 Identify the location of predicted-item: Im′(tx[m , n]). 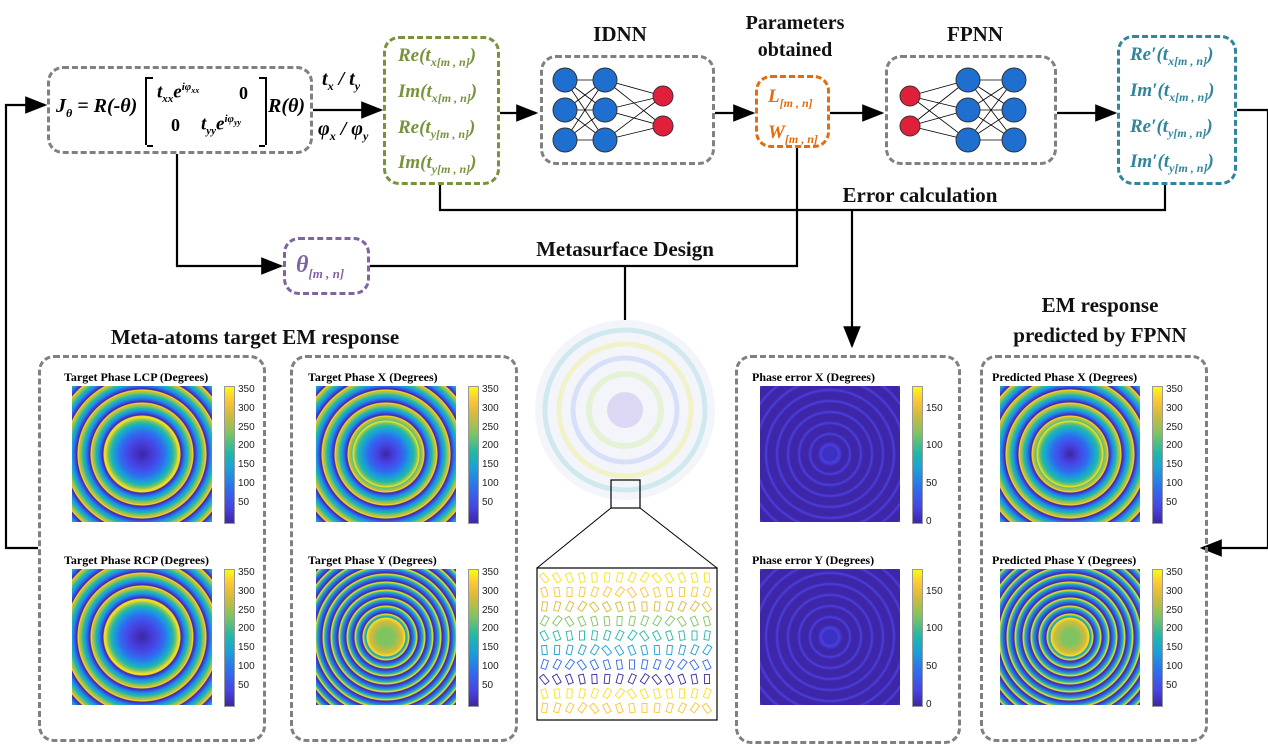
(1172, 91).